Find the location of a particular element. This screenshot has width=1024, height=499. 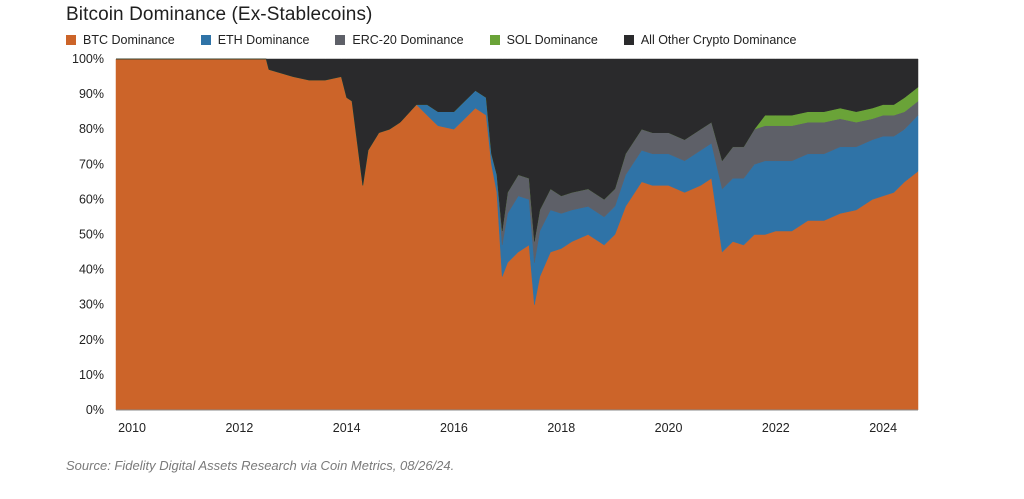

x-tick-label: 2012 is located at coordinates (239, 428).